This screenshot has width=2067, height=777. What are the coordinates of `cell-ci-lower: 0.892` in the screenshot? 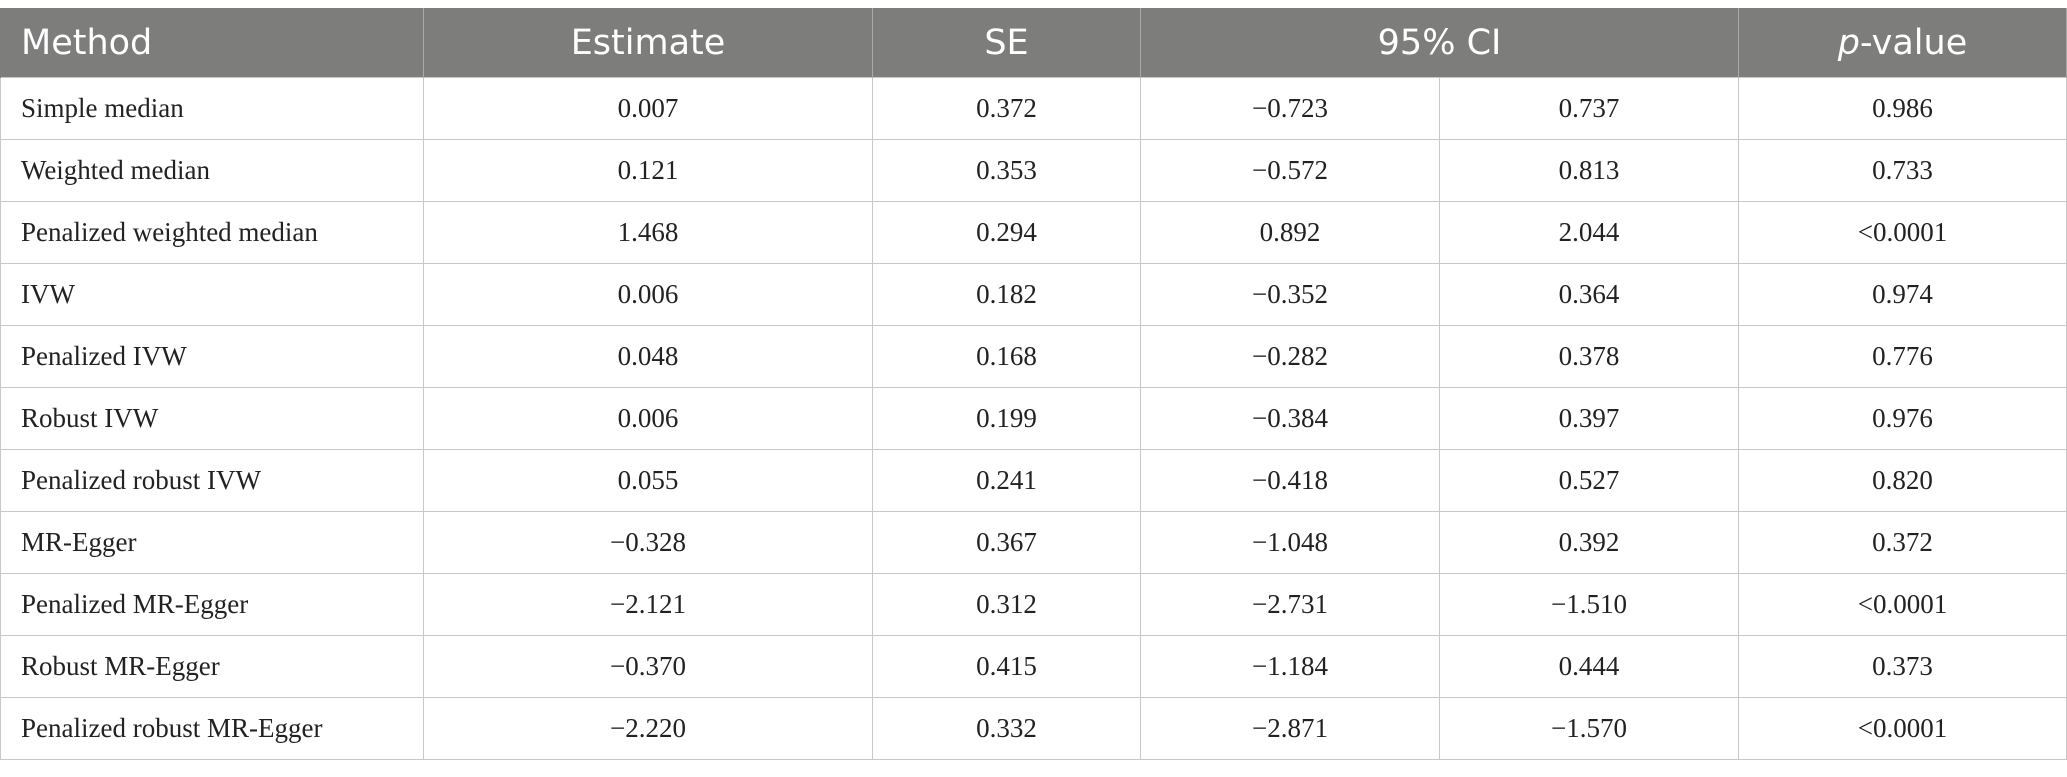 It's located at (1290, 232).